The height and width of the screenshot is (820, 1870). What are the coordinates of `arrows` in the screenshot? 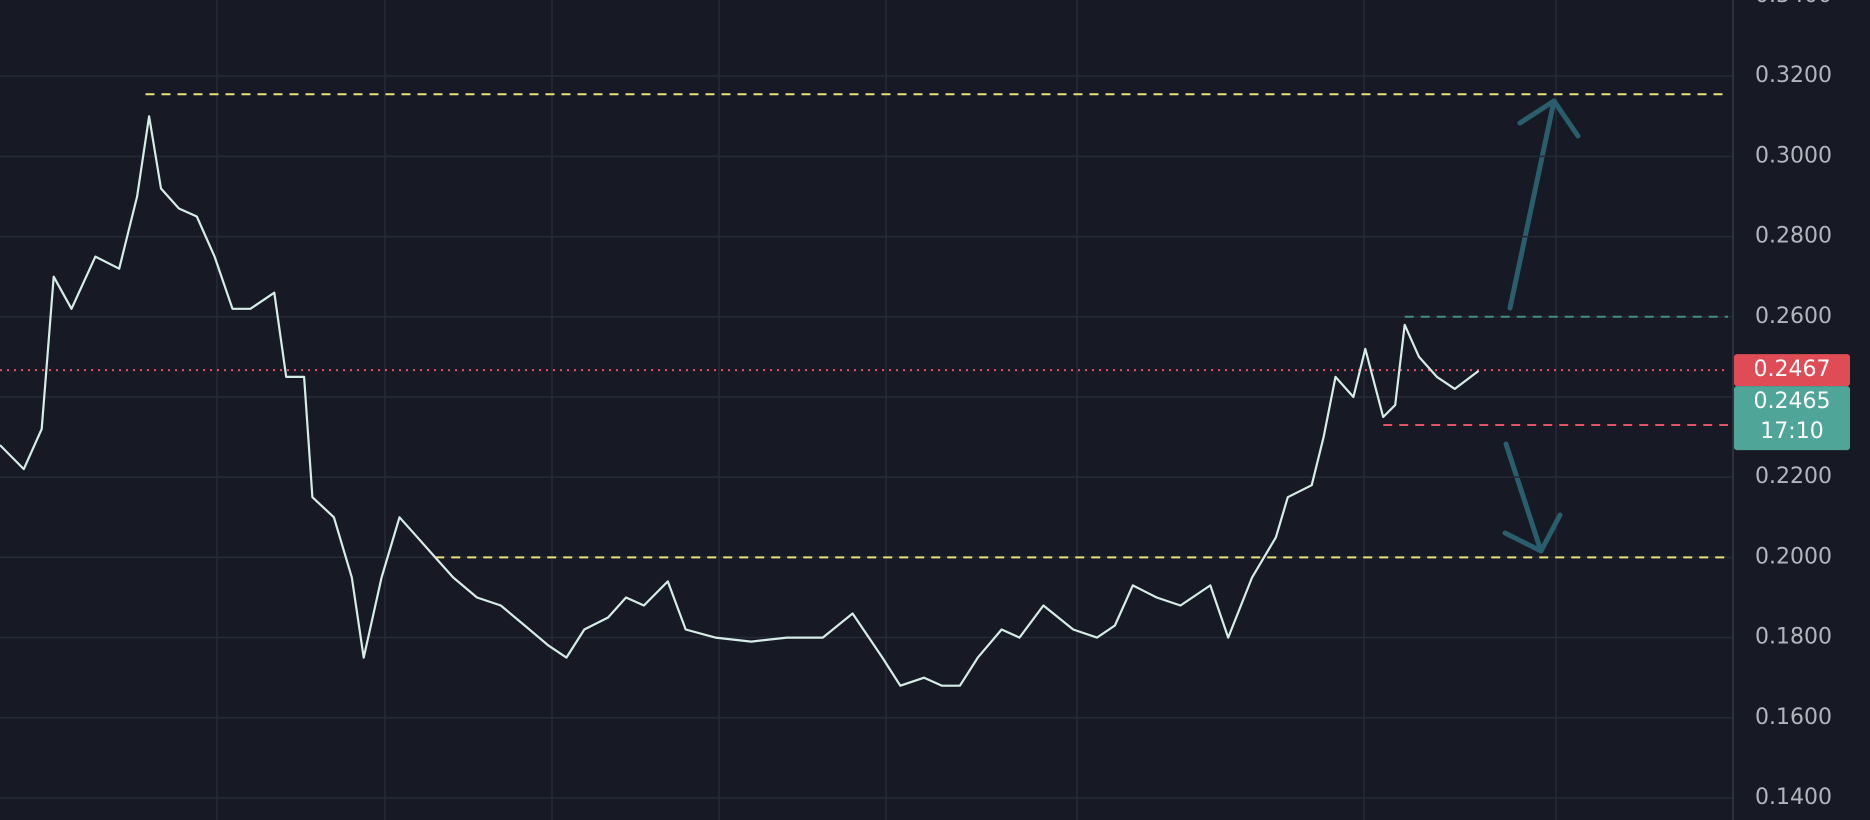 It's located at (1541, 326).